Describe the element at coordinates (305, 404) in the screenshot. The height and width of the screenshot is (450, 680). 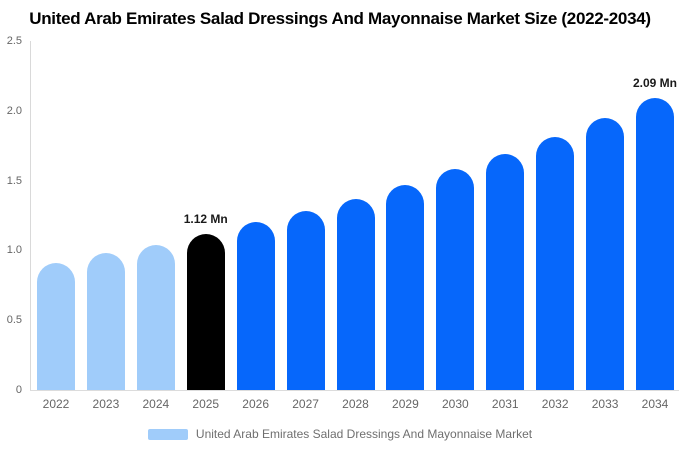
I see `x-tick-label-2027: 2027` at that location.